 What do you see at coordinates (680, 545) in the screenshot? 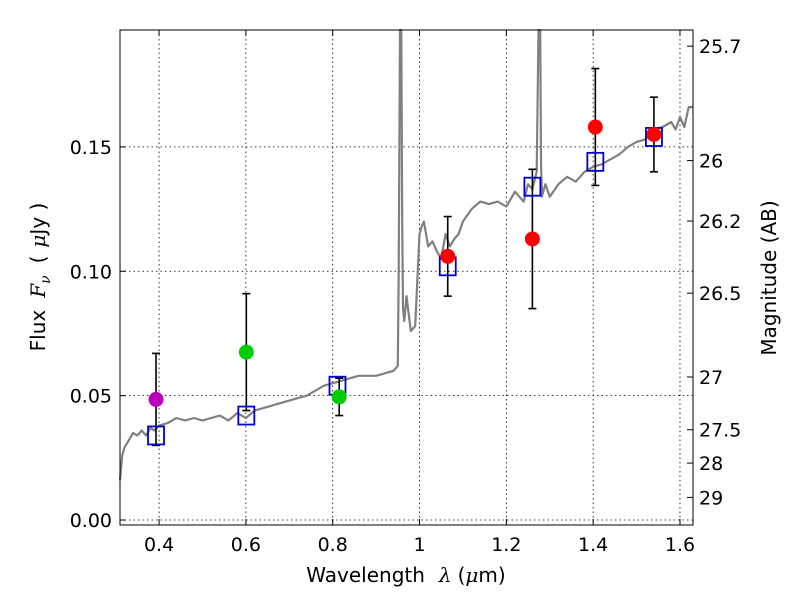
I see `x-tick-label: 1.6` at bounding box center [680, 545].